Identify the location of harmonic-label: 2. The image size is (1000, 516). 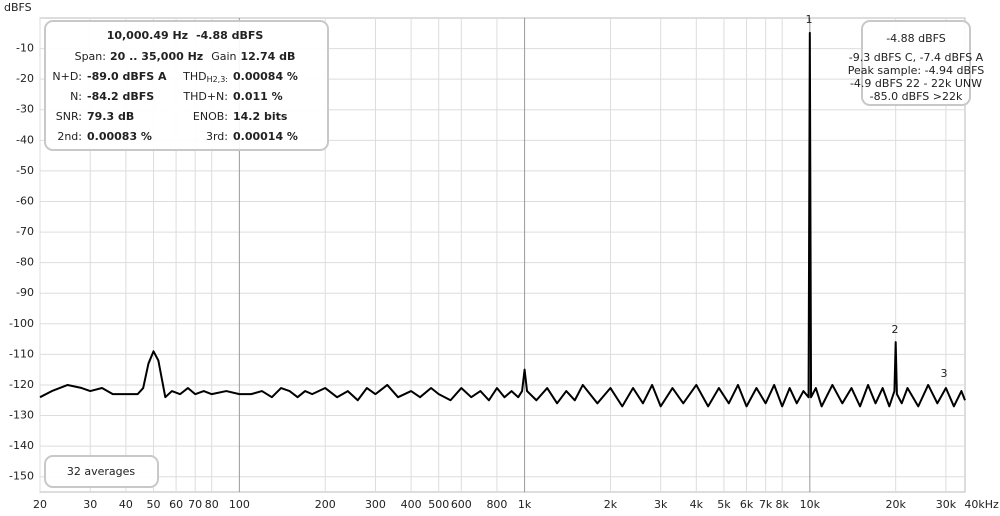
(895, 329).